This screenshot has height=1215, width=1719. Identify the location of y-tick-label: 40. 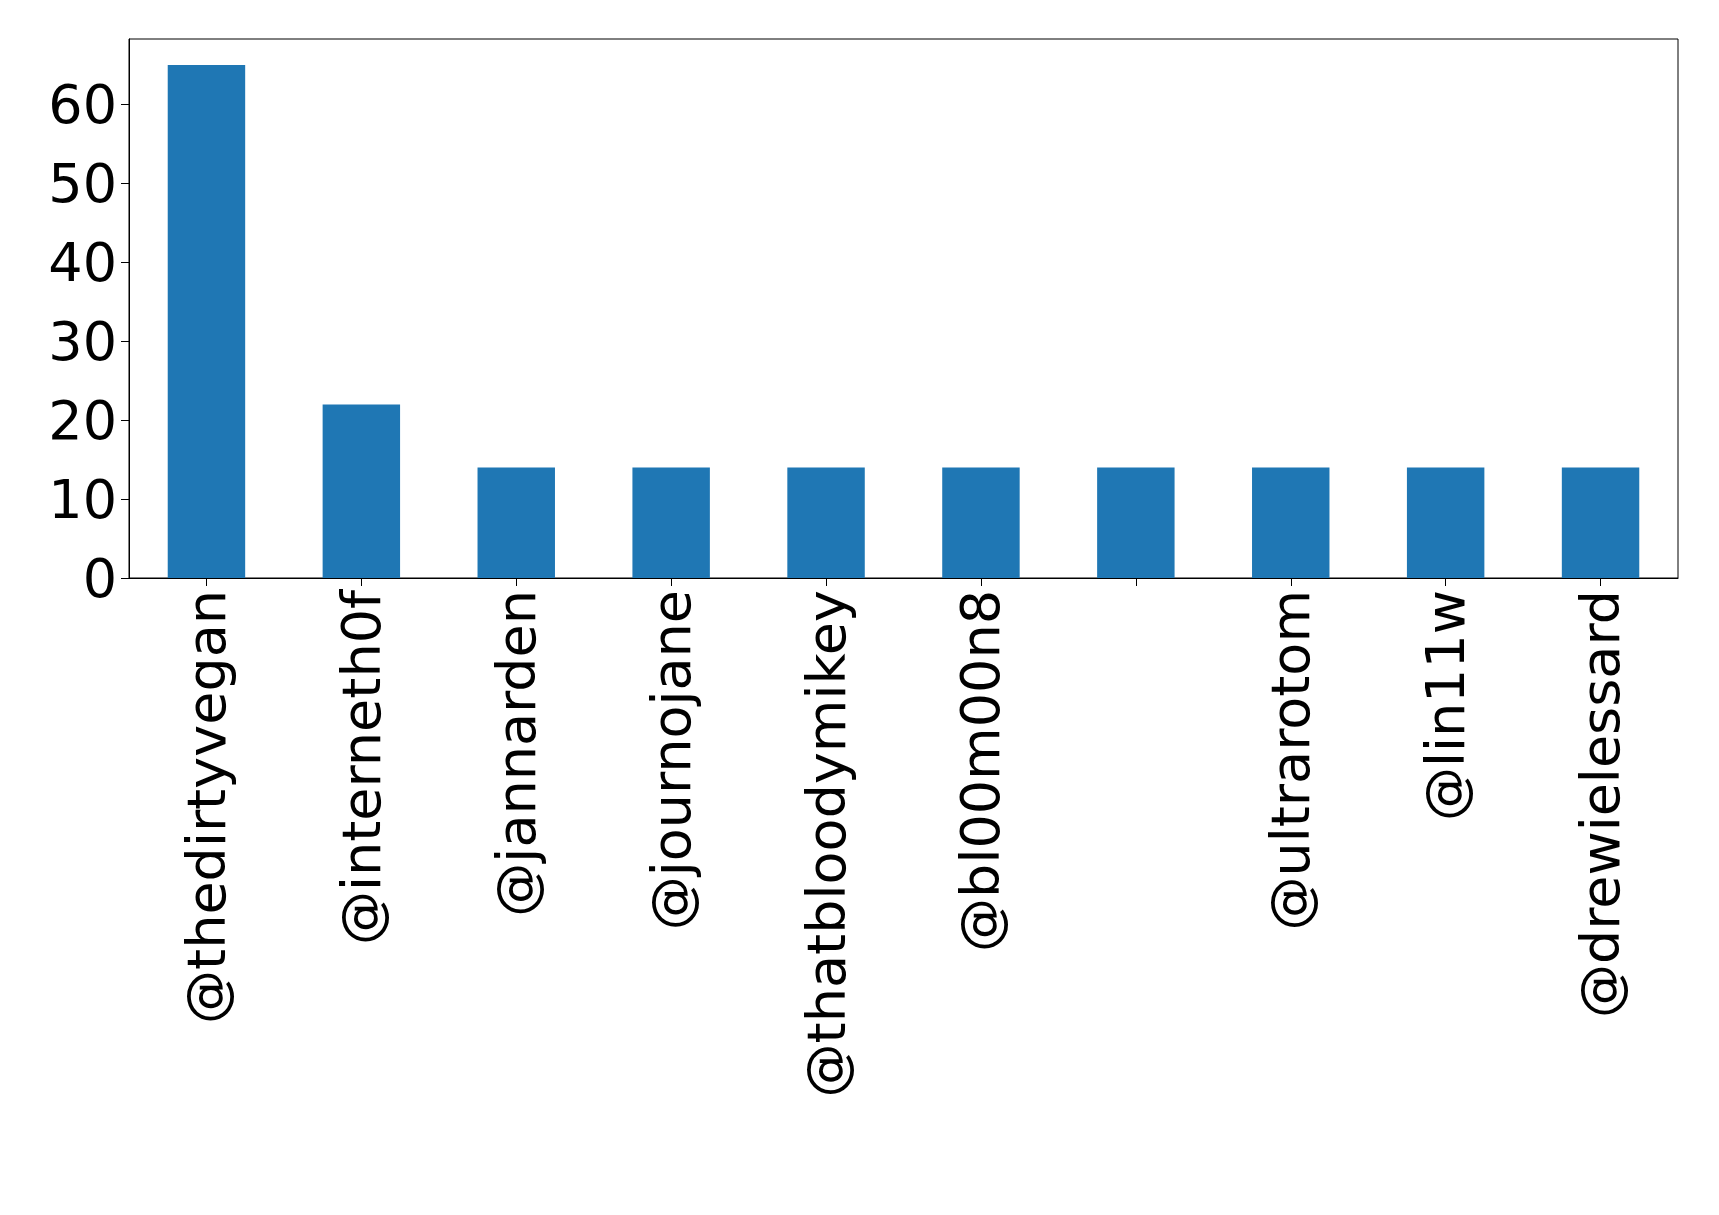
(82, 262).